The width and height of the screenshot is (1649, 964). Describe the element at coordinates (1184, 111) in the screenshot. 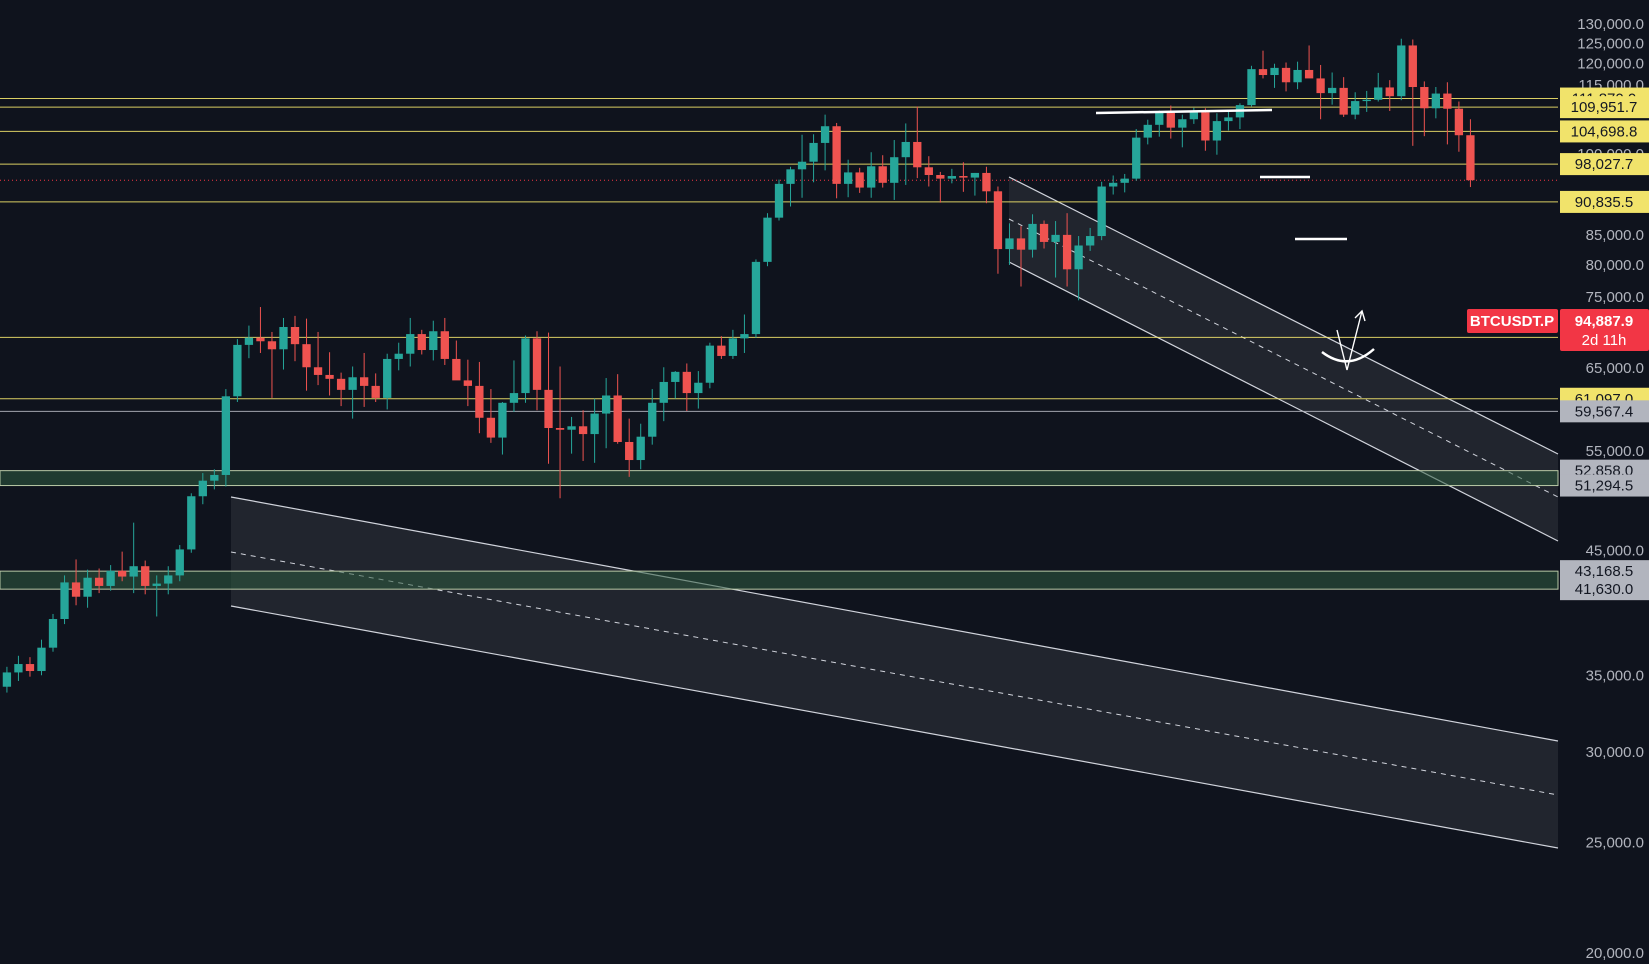

I see `resistance-mark-top` at that location.